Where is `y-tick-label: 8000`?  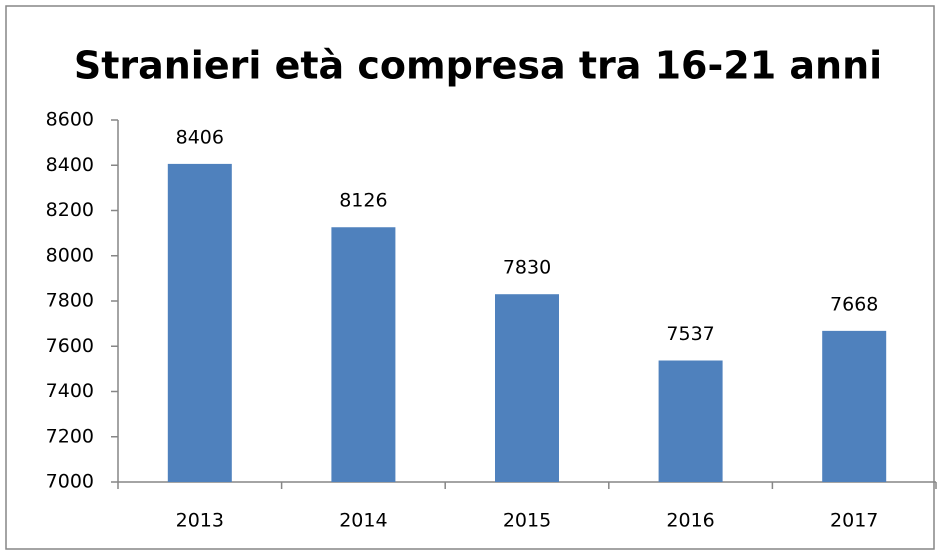
y-tick-label: 8000 is located at coordinates (70, 255).